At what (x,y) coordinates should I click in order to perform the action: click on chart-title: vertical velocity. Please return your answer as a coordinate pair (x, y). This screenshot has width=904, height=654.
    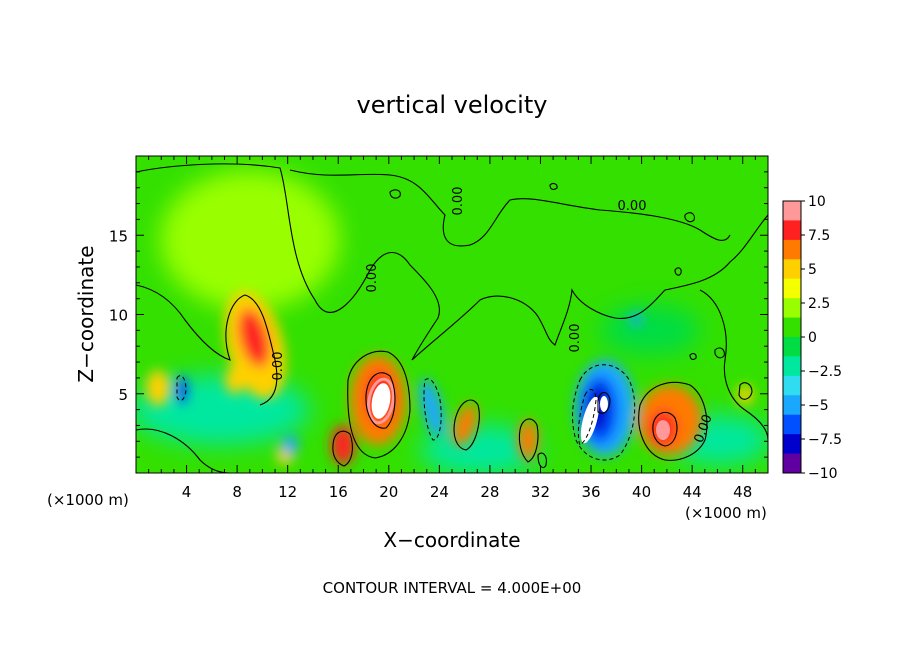
    Looking at the image, I should click on (452, 105).